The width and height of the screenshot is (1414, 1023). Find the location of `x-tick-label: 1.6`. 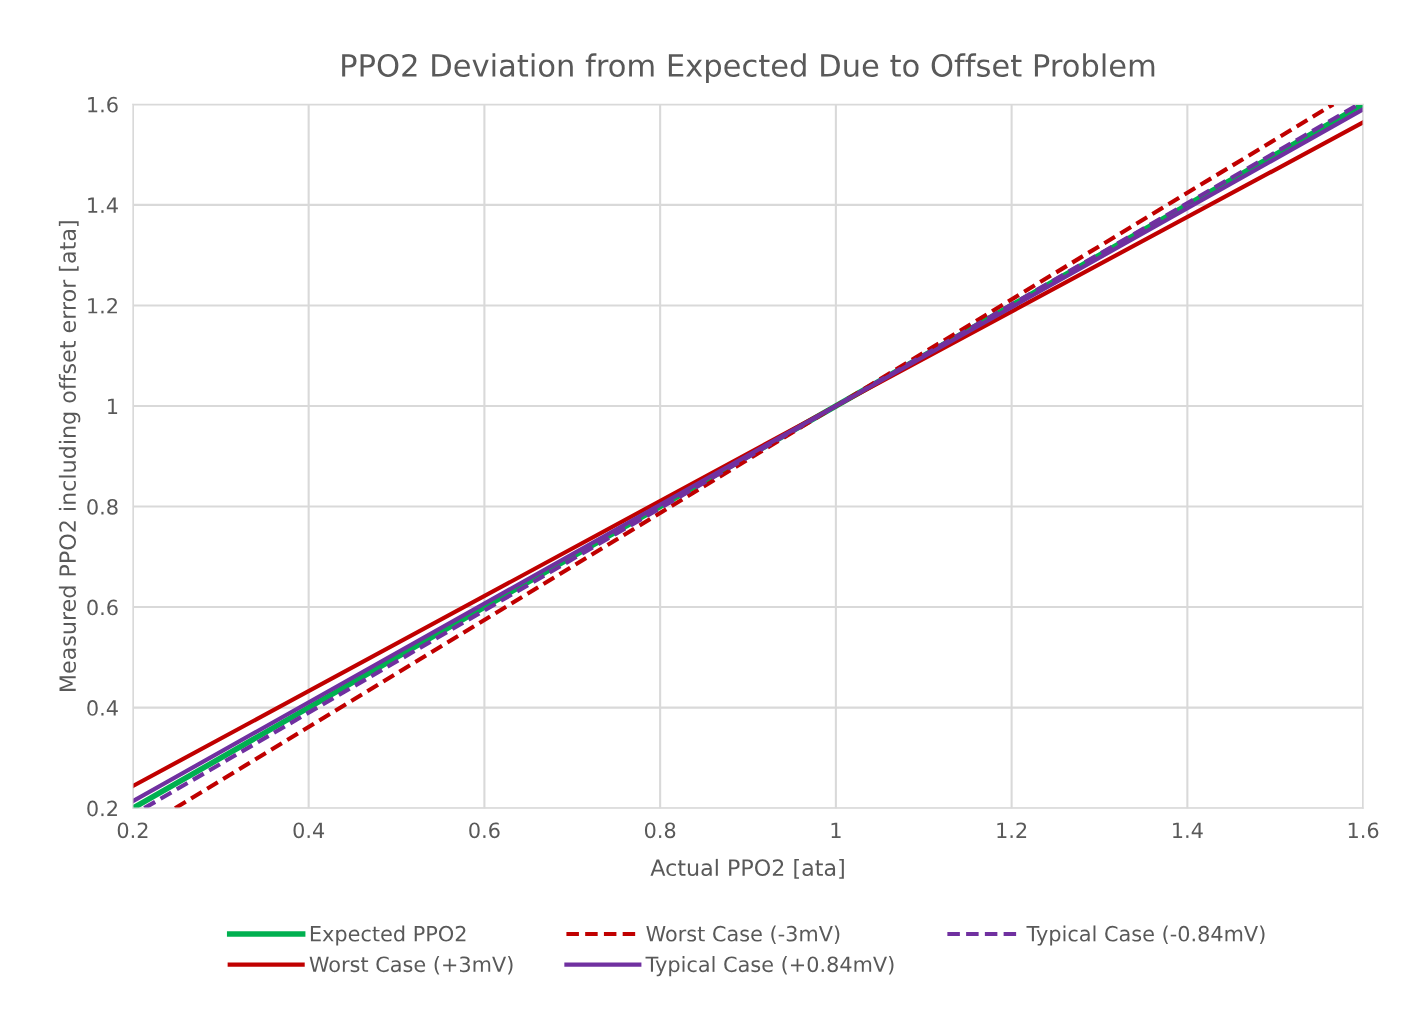

x-tick-label: 1.6 is located at coordinates (1363, 830).